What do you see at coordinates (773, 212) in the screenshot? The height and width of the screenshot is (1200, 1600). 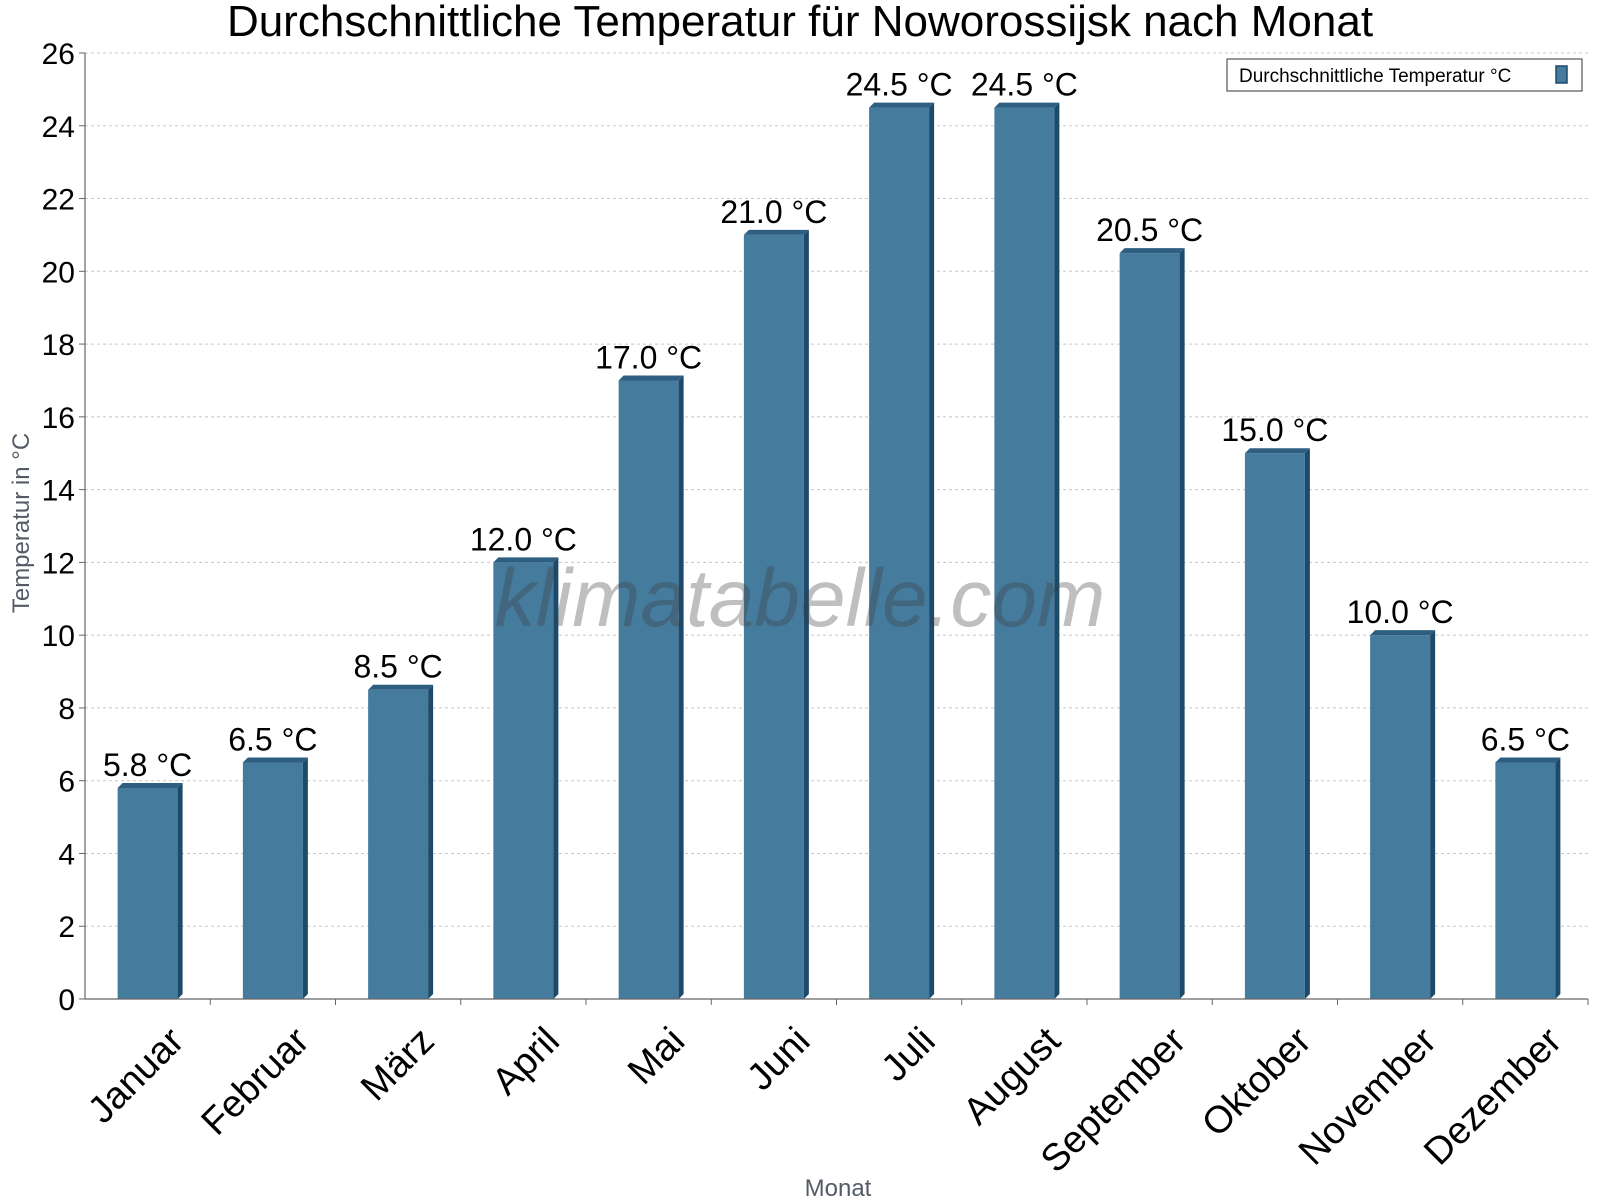 I see `data-label: 21.0 °C` at bounding box center [773, 212].